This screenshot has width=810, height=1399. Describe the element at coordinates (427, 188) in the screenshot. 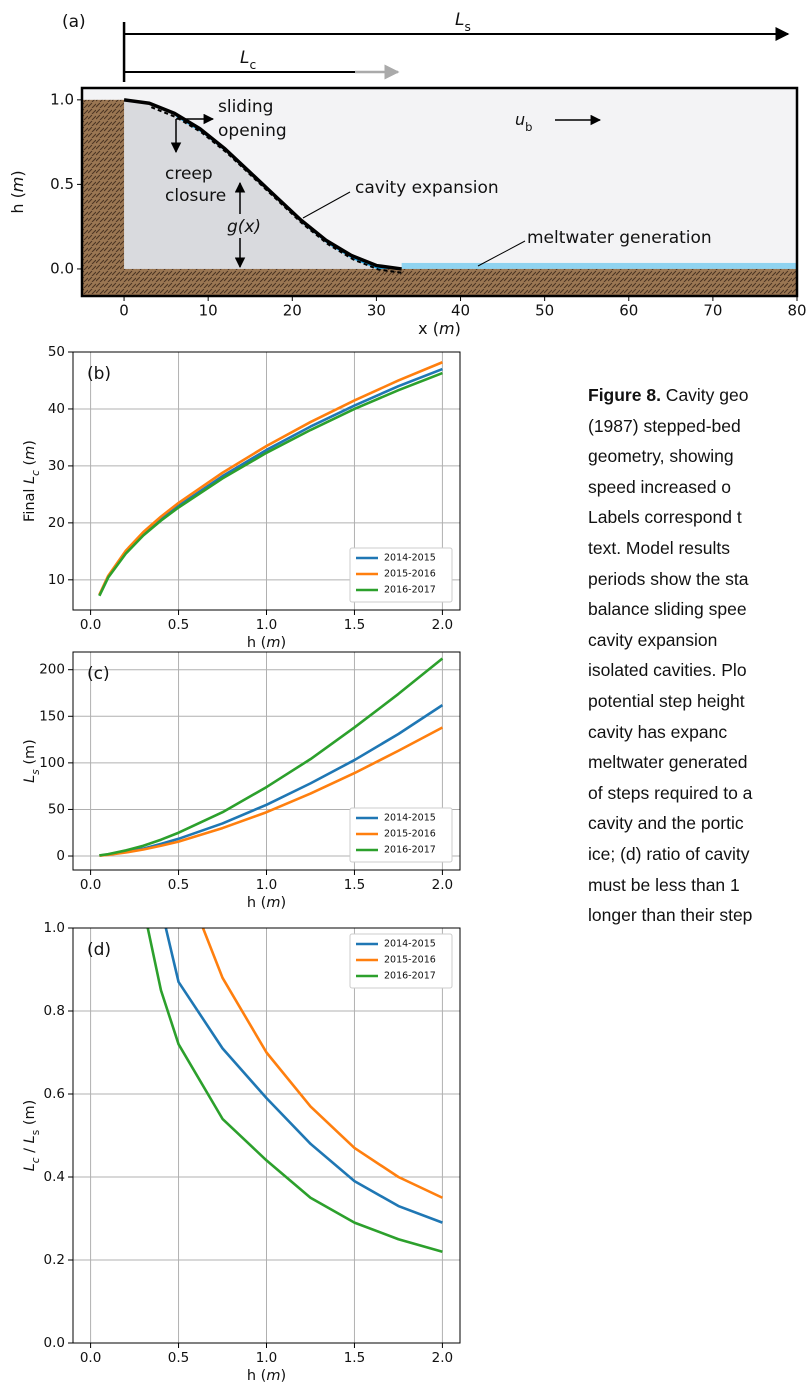

I see `cavity-label: cavity expansion` at that location.